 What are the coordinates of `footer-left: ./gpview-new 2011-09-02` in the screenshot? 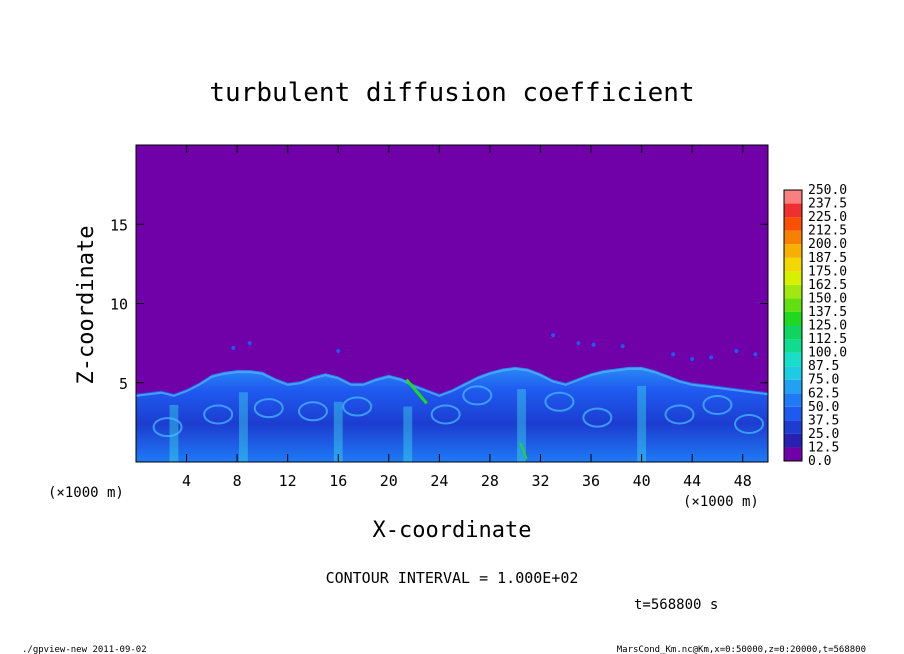 It's located at (84, 649).